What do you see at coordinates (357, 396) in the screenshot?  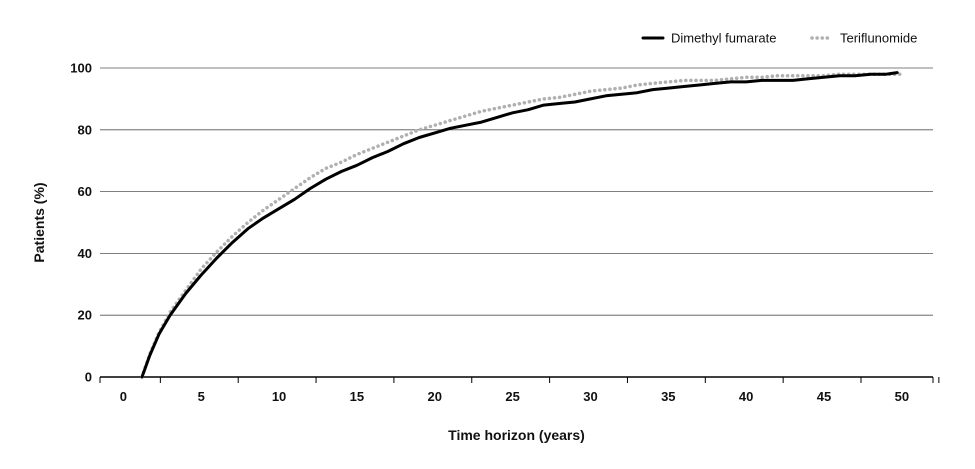 I see `x-tick-label: 15` at bounding box center [357, 396].